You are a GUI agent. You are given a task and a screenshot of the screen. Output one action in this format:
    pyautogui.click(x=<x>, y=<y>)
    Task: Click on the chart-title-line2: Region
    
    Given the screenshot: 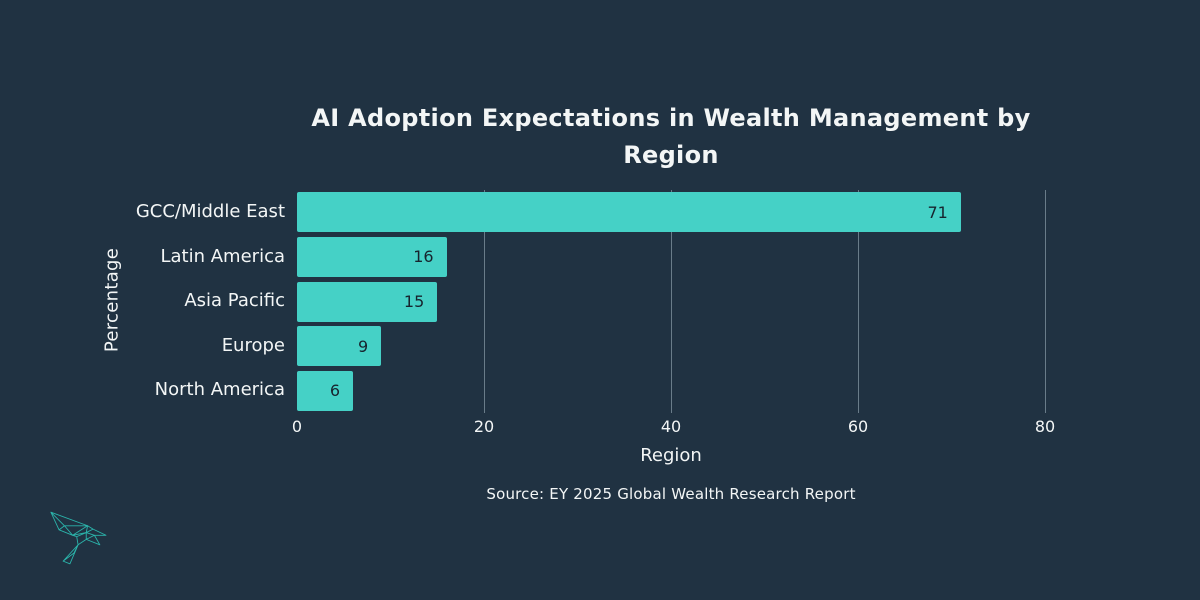 What is the action you would take?
    pyautogui.click(x=671, y=155)
    